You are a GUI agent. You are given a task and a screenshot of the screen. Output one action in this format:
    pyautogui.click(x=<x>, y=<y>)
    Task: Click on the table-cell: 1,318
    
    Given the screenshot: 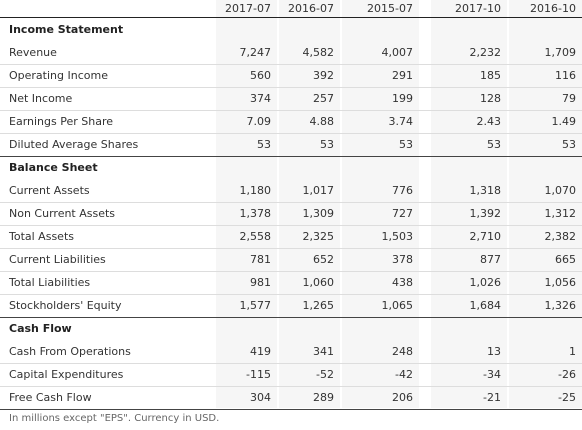 What is the action you would take?
    pyautogui.click(x=485, y=190)
    